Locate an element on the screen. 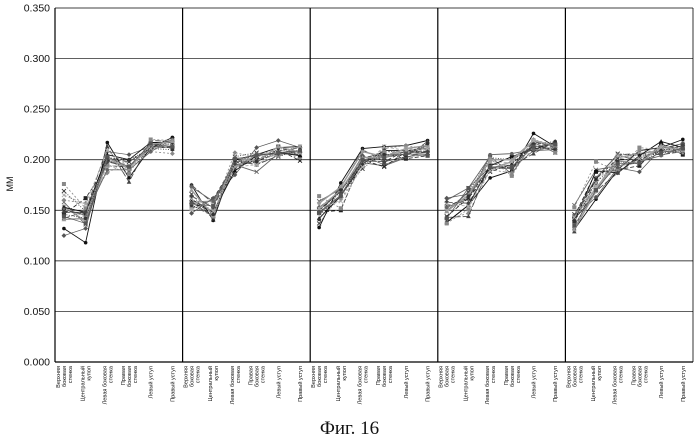  y-tick-label-2: 0.100 is located at coordinates (37, 261).